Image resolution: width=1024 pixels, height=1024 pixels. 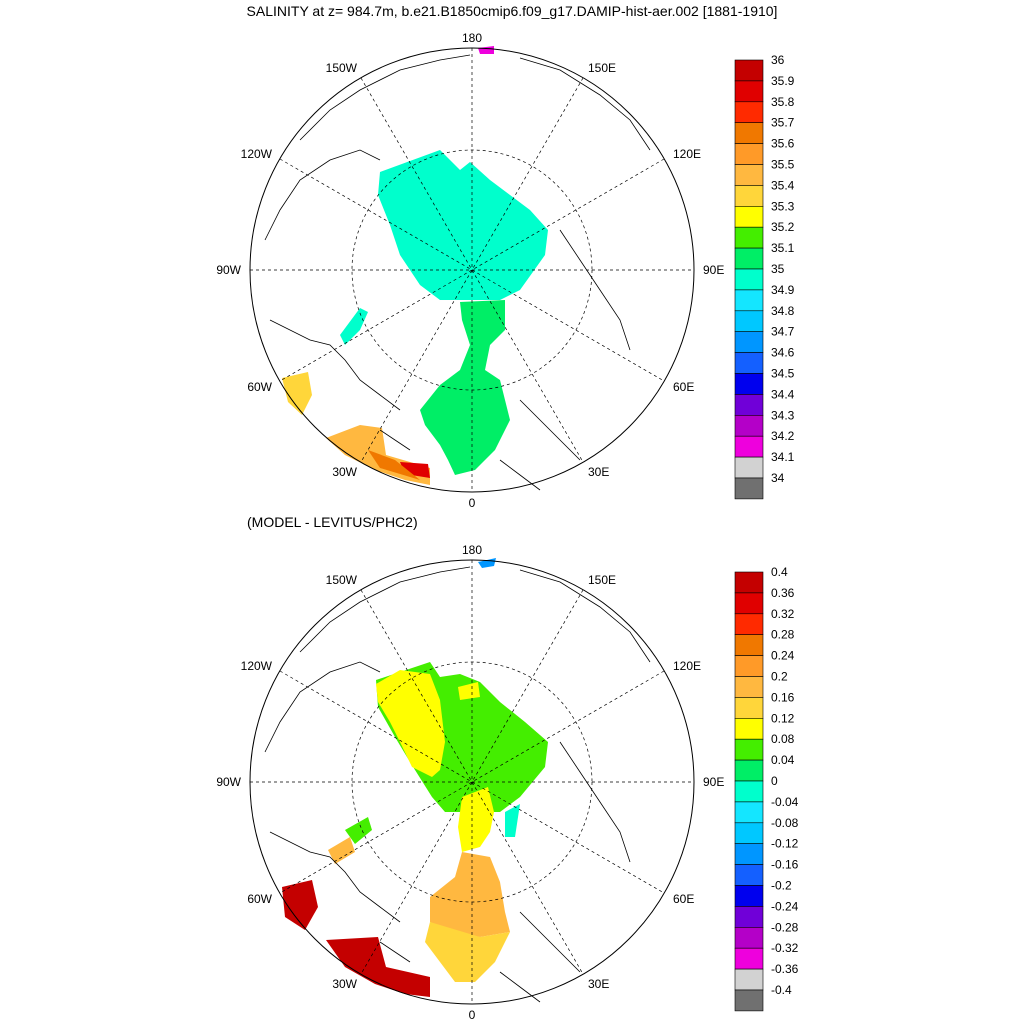 What do you see at coordinates (785, 969) in the screenshot?
I see `colorbar-label: -0.36` at bounding box center [785, 969].